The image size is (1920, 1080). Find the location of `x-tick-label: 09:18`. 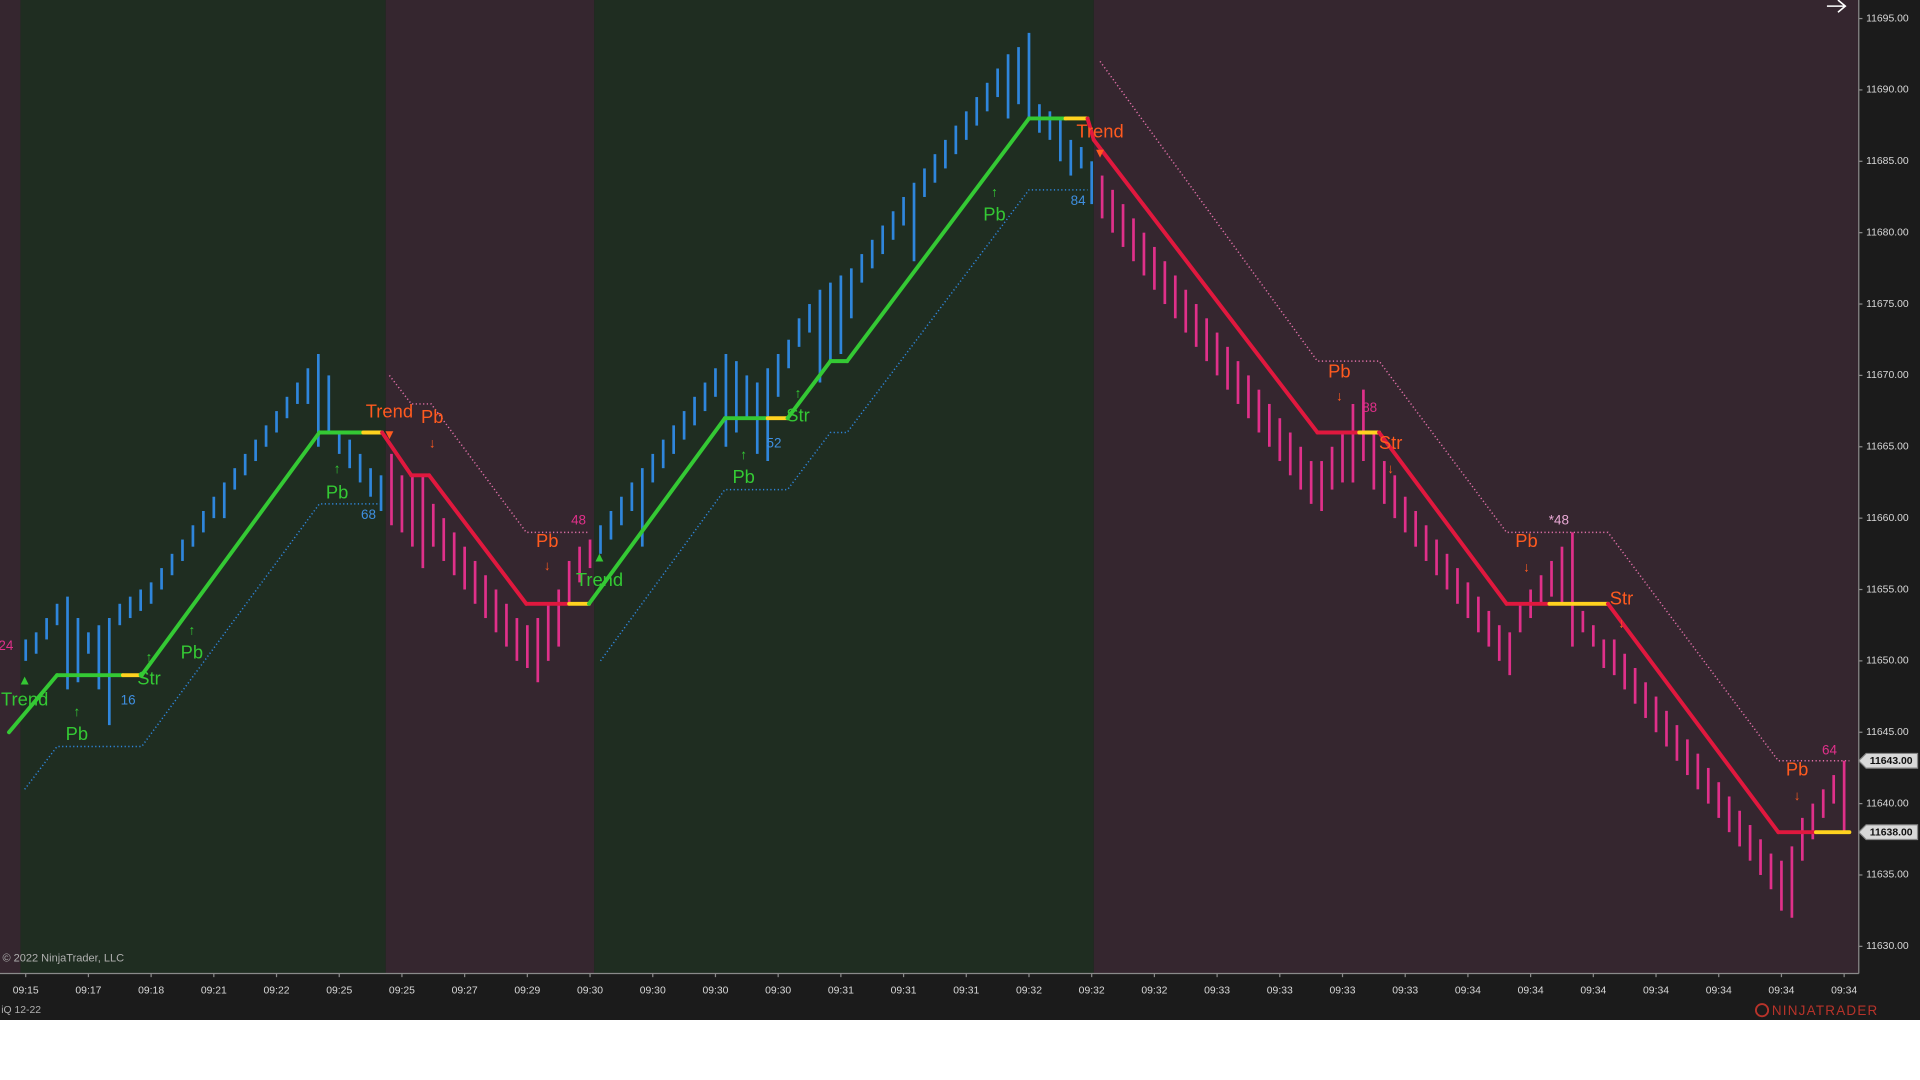

x-tick-label: 09:18 is located at coordinates (151, 990).